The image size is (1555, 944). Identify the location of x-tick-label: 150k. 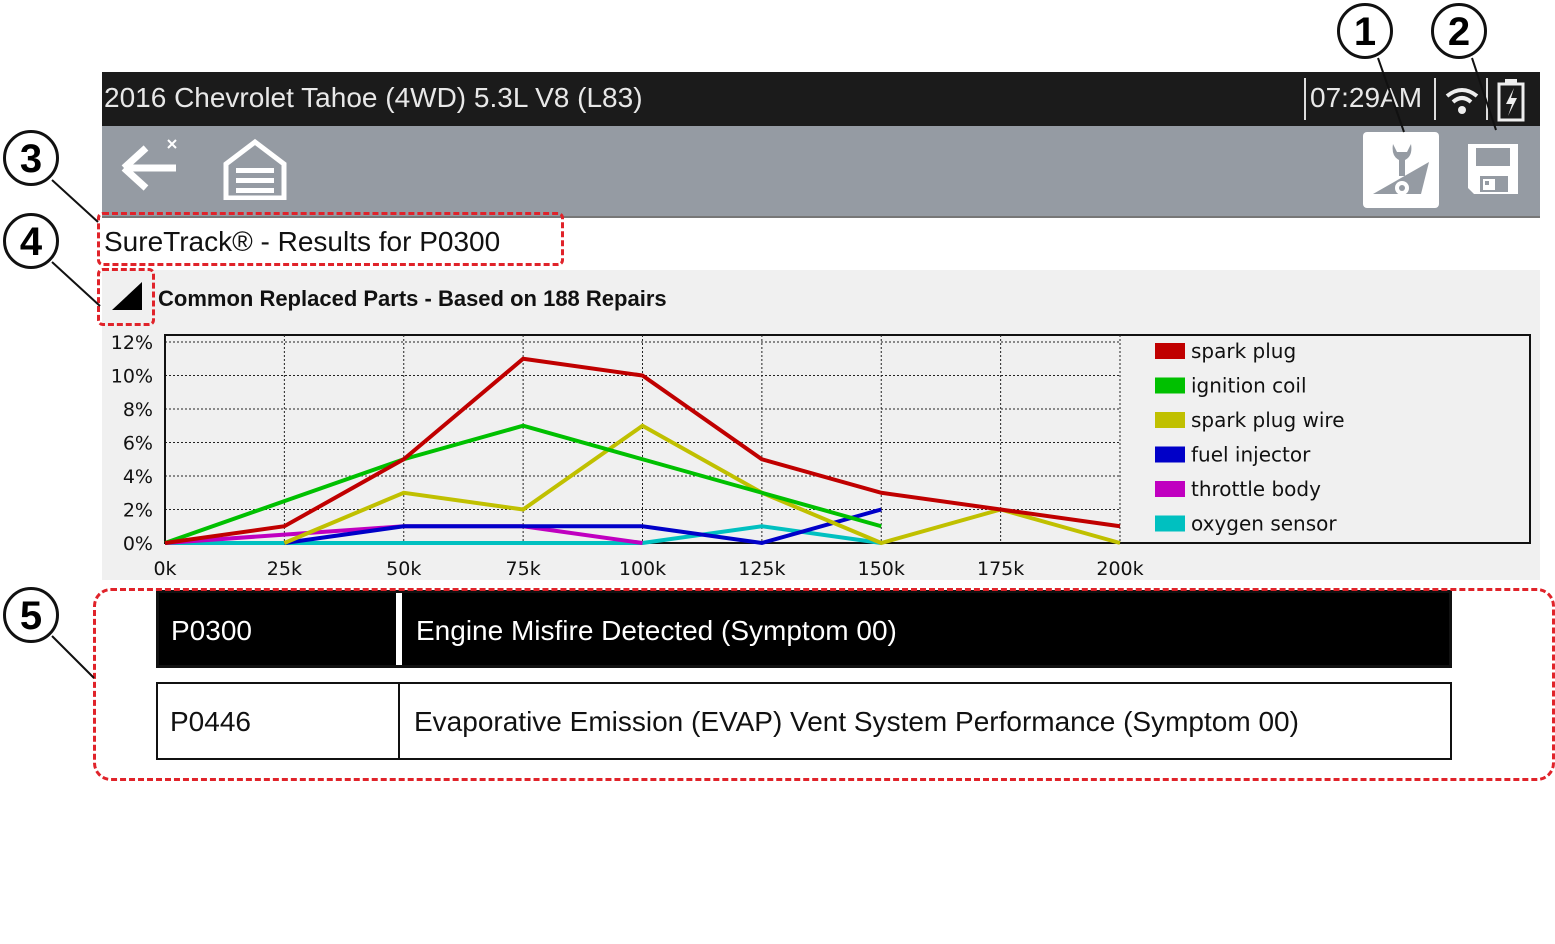
(881, 569).